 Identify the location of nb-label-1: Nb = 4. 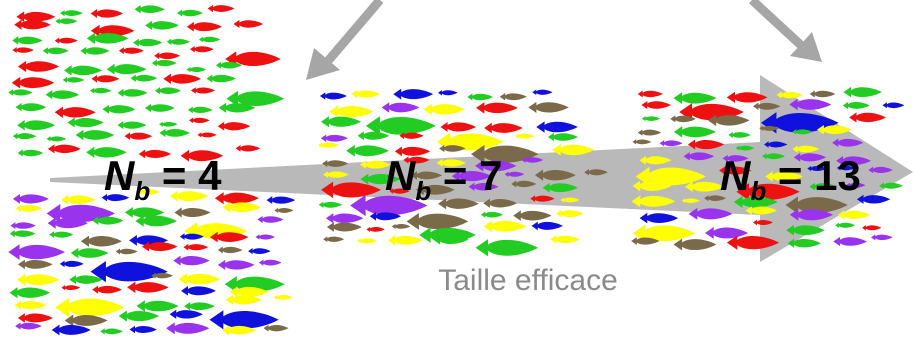
(163, 179).